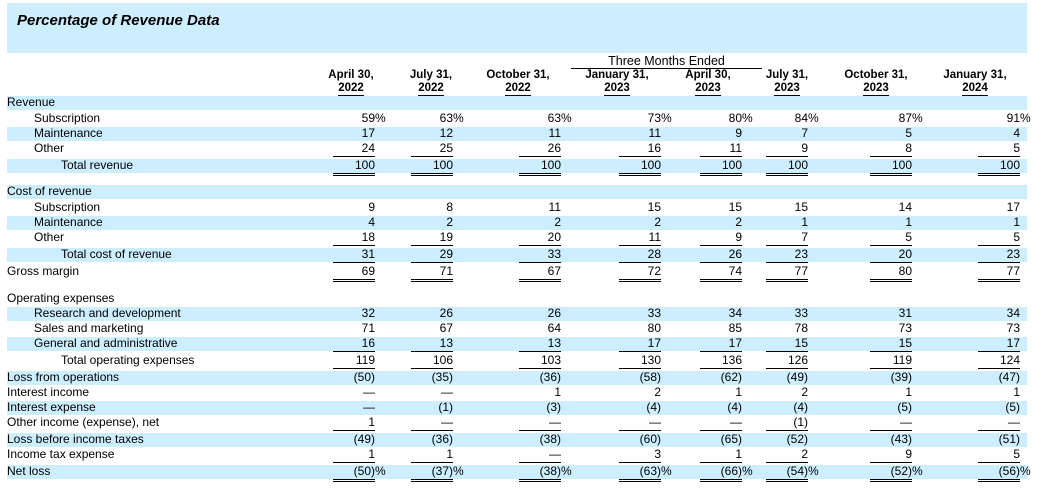 The image size is (1048, 492). Describe the element at coordinates (797, 439) in the screenshot. I see `table-cell: (52)` at that location.